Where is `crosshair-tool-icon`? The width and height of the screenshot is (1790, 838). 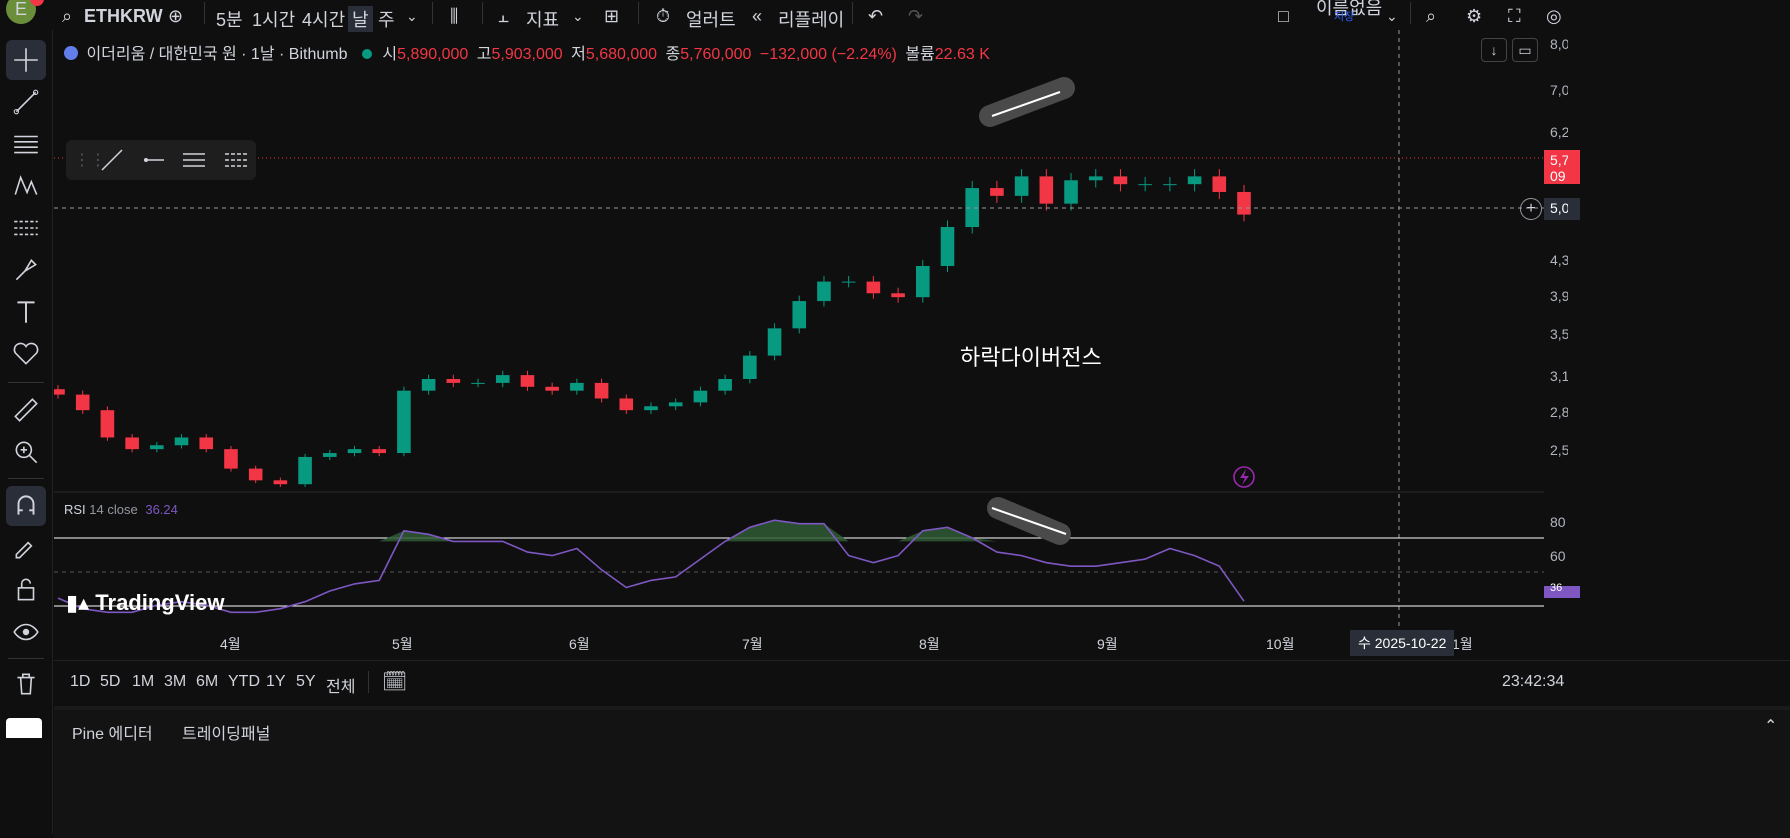
crosshair-tool-icon is located at coordinates (26, 60).